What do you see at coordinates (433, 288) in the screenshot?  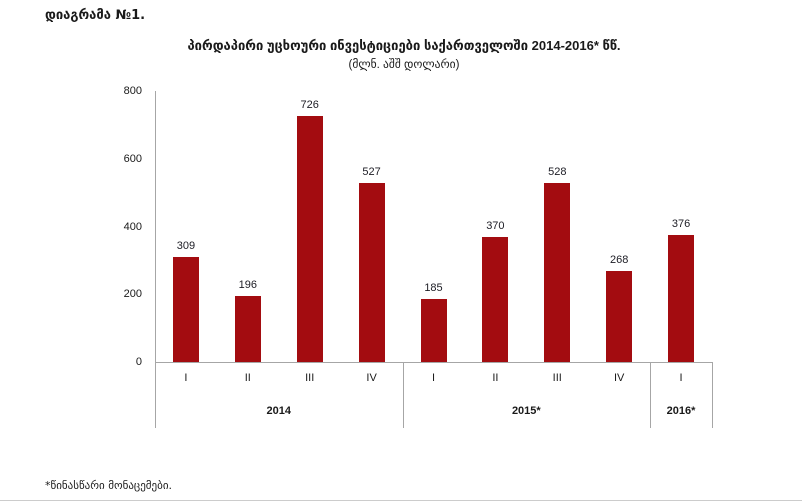 I see `bar-value-label: 185` at bounding box center [433, 288].